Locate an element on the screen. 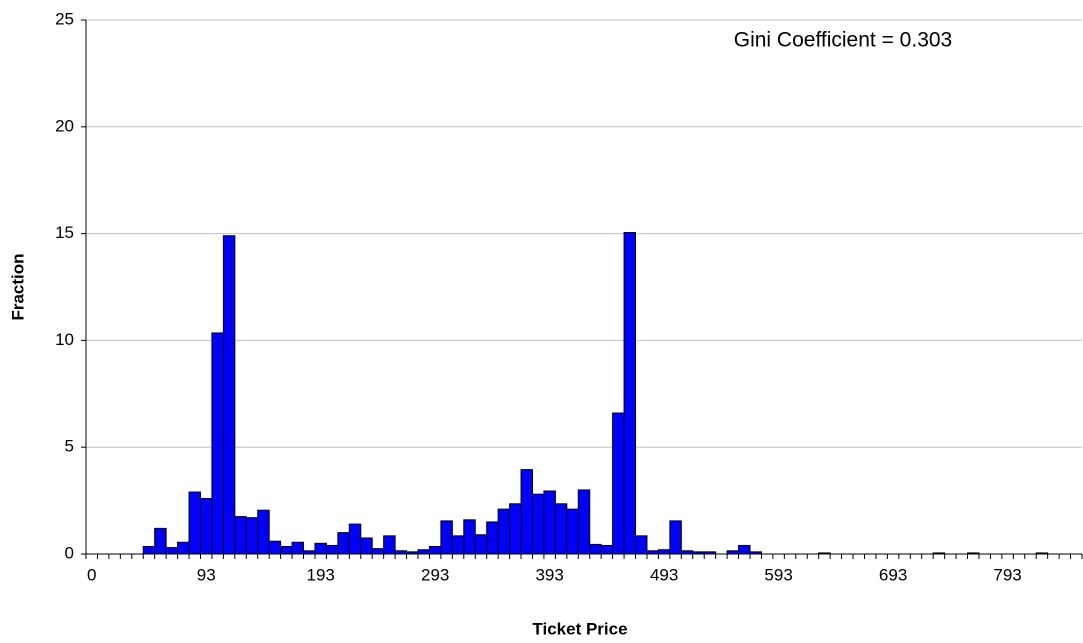 Image resolution: width=1083 pixels, height=643 pixels. y-tick-label: 20 is located at coordinates (64, 125).